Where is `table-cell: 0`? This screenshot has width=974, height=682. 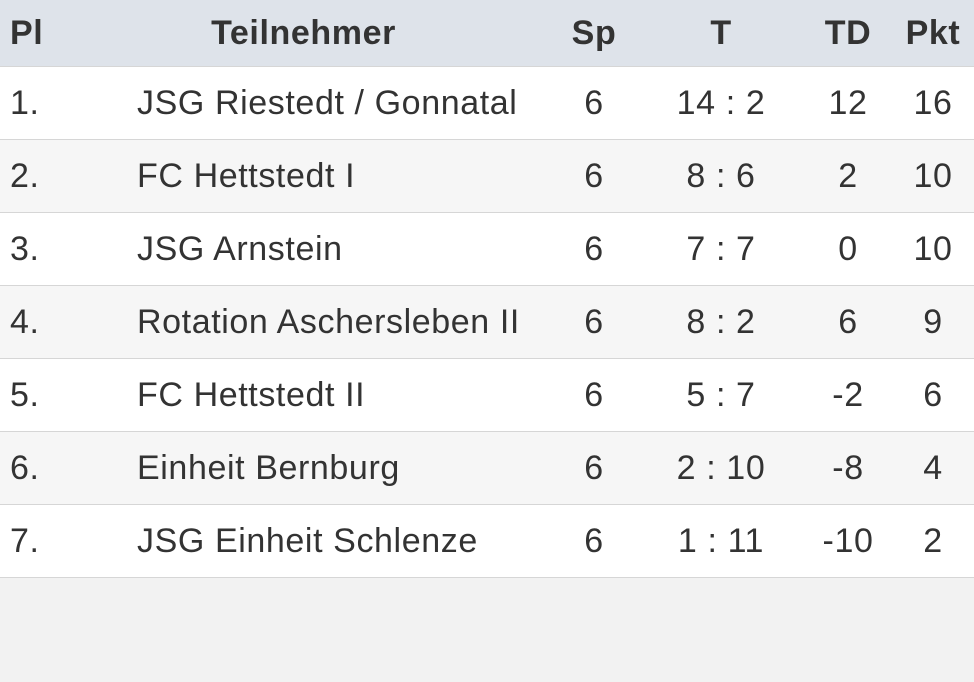 table-cell: 0 is located at coordinates (848, 249).